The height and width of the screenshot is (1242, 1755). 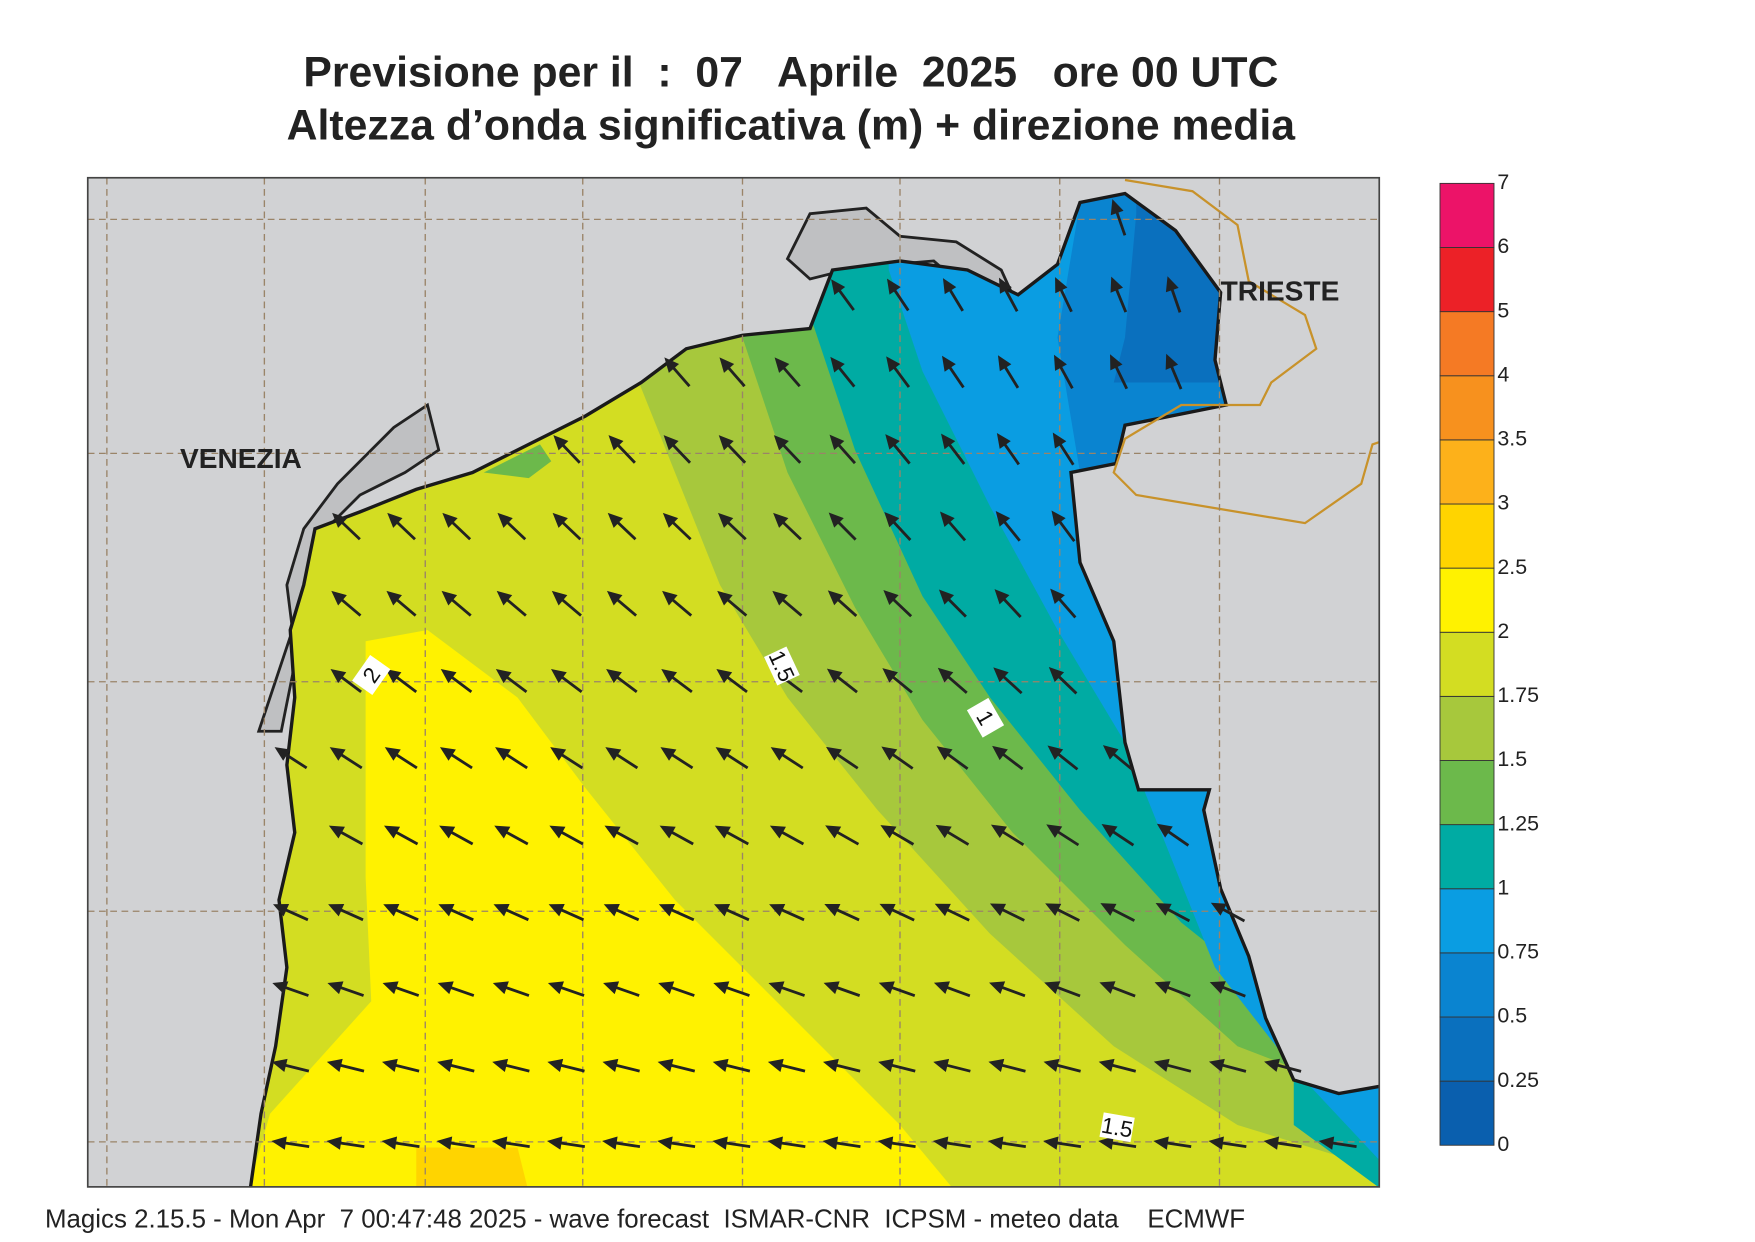 What do you see at coordinates (1518, 1080) in the screenshot?
I see `colorbar-label: 0.25` at bounding box center [1518, 1080].